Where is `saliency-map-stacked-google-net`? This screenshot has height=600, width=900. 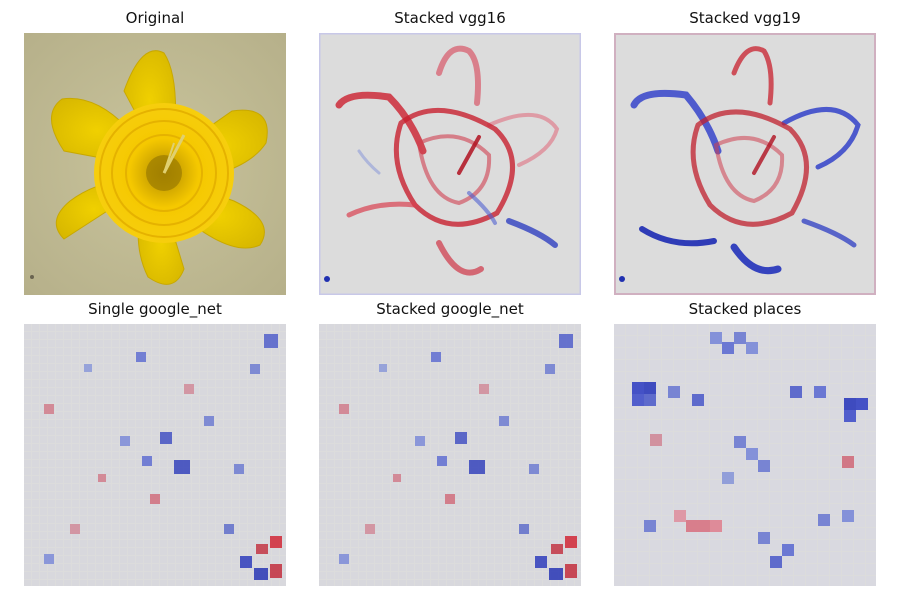 saliency-map-stacked-google-net is located at coordinates (450, 455).